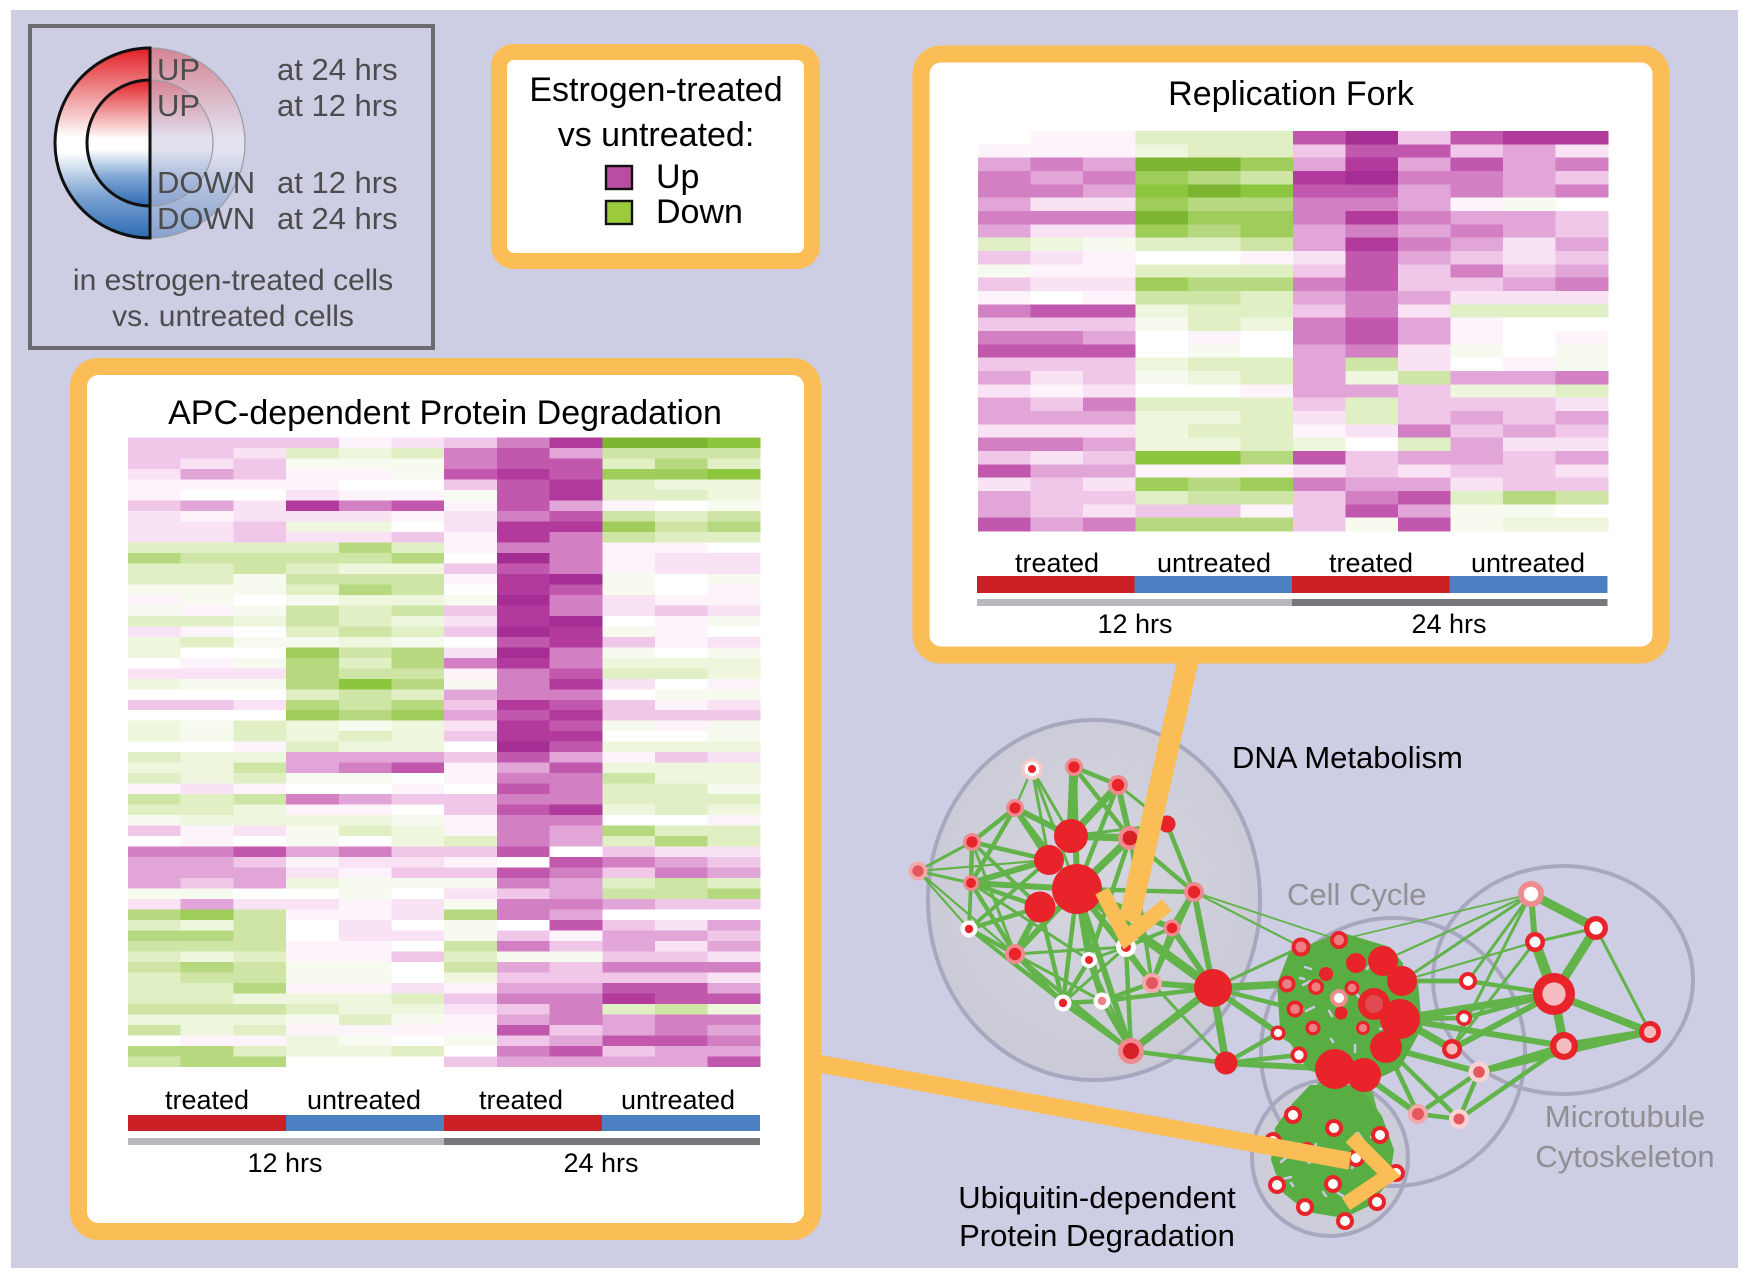  Describe the element at coordinates (655, 90) in the screenshot. I see `svg-text: Estrogen-treated` at that location.